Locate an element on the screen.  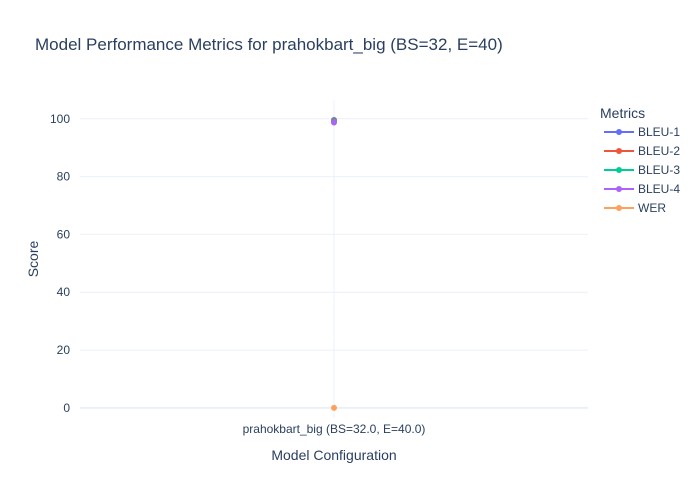
y-tick-labels: 0 20 40 60 80 100 is located at coordinates (60, 263).